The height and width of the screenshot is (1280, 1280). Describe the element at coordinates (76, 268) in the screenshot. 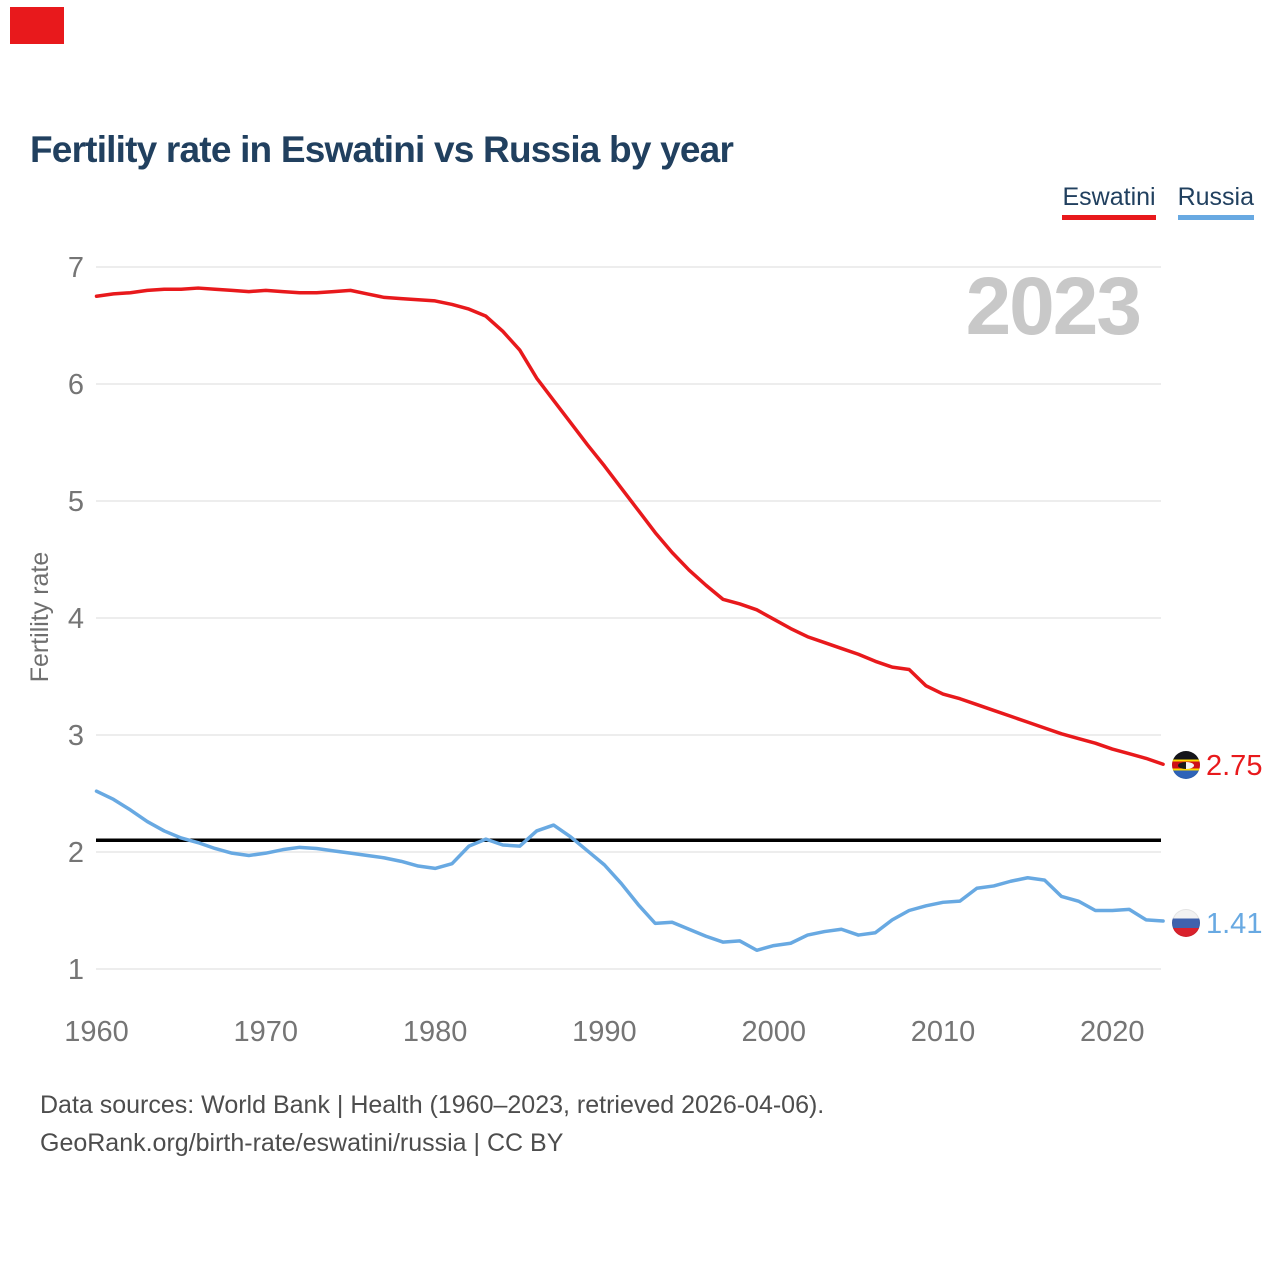

I see `y-tick-7: 7` at that location.